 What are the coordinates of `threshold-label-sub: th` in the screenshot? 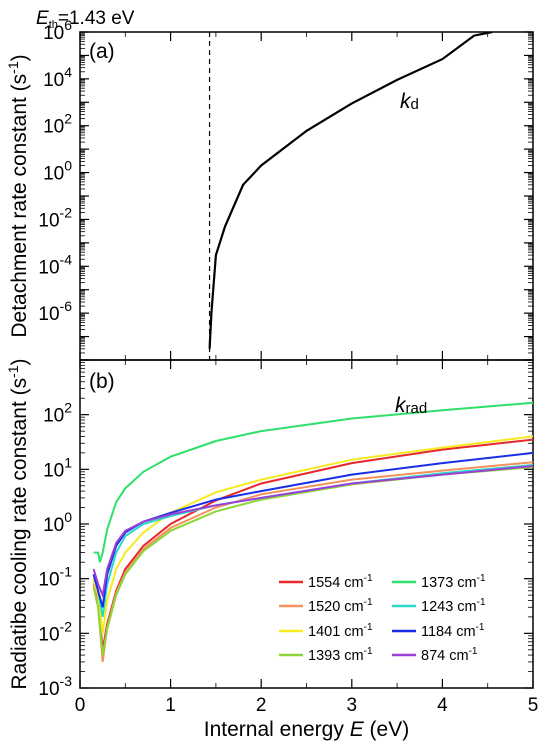 It's located at (53, 25).